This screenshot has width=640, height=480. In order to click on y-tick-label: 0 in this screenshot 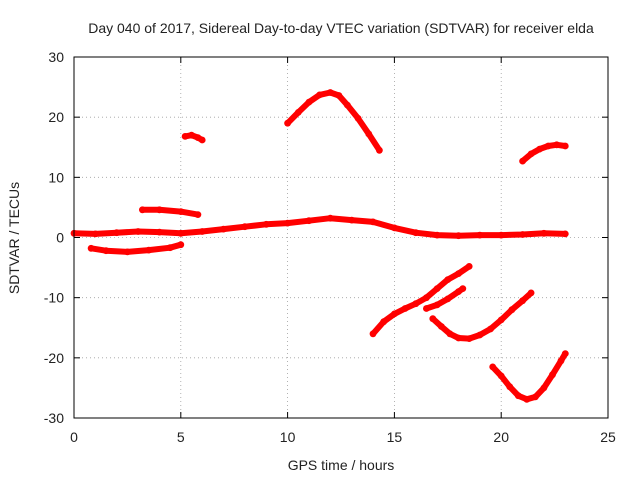, I will do `click(60, 238)`.